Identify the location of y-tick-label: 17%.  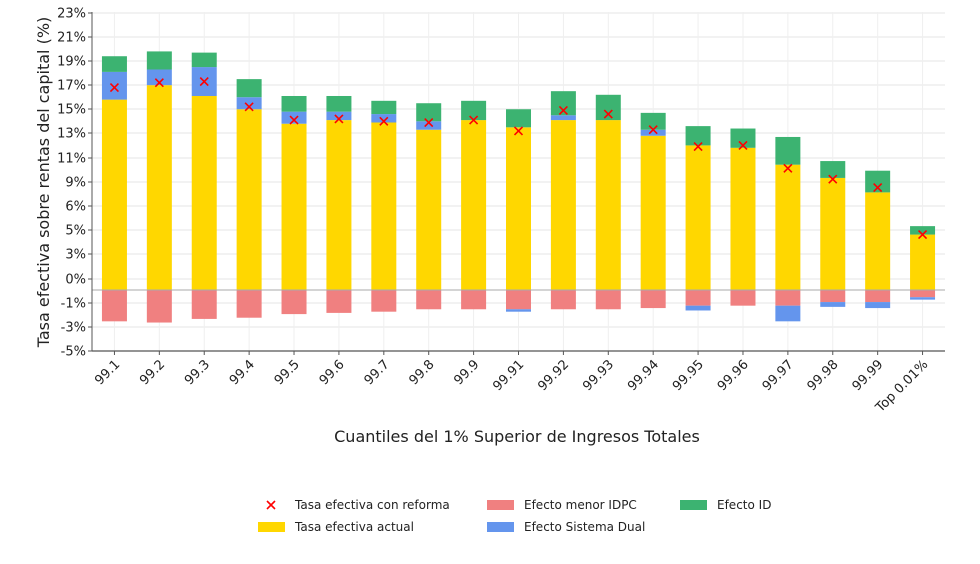
(71, 86).